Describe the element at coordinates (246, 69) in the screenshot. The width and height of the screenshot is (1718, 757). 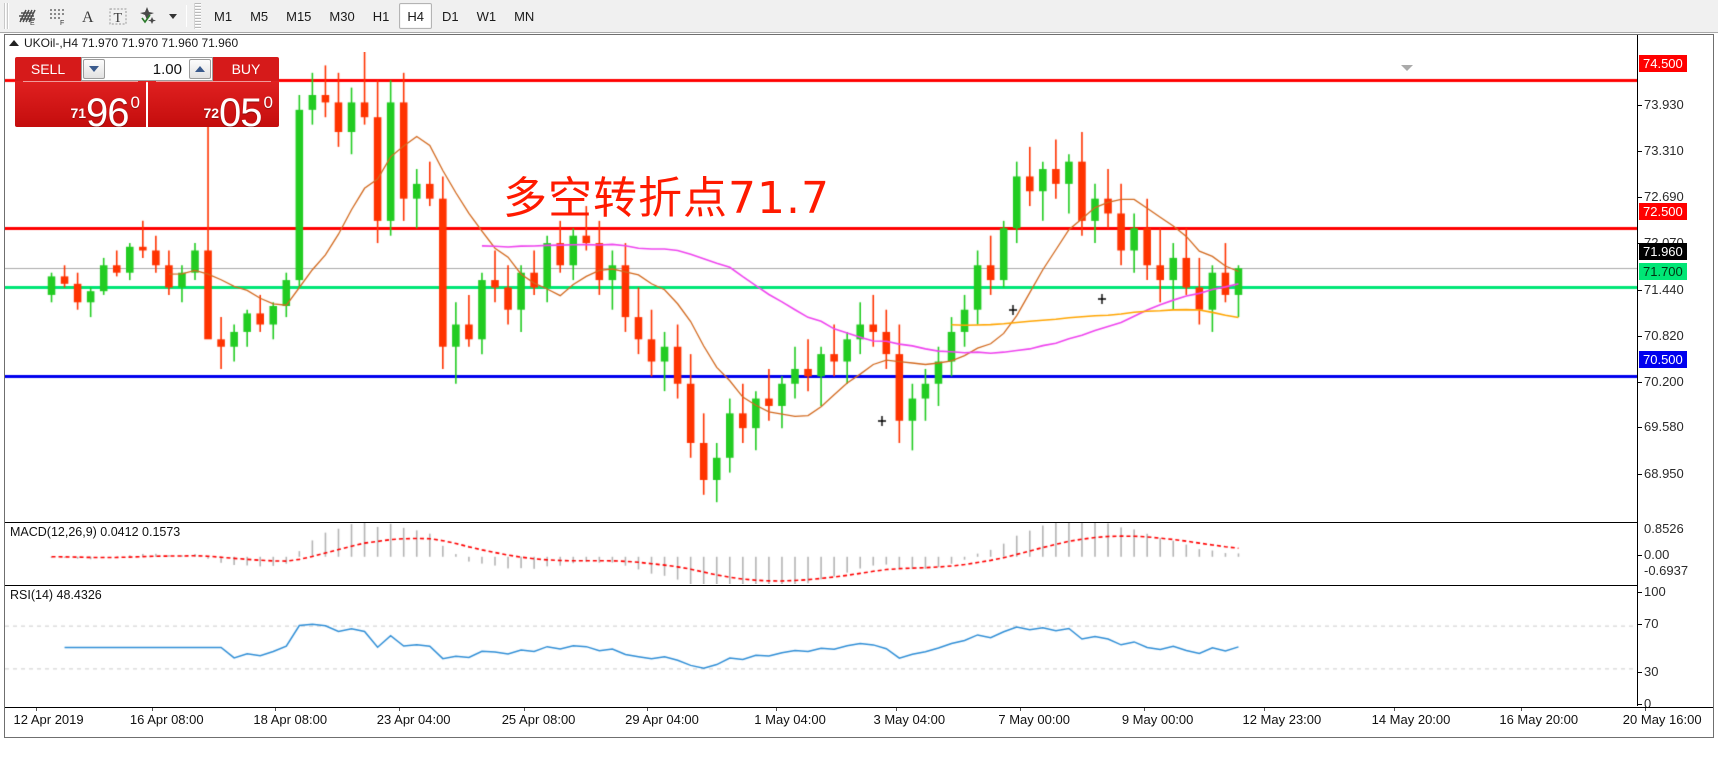
I see `buy-button: BUY` at that location.